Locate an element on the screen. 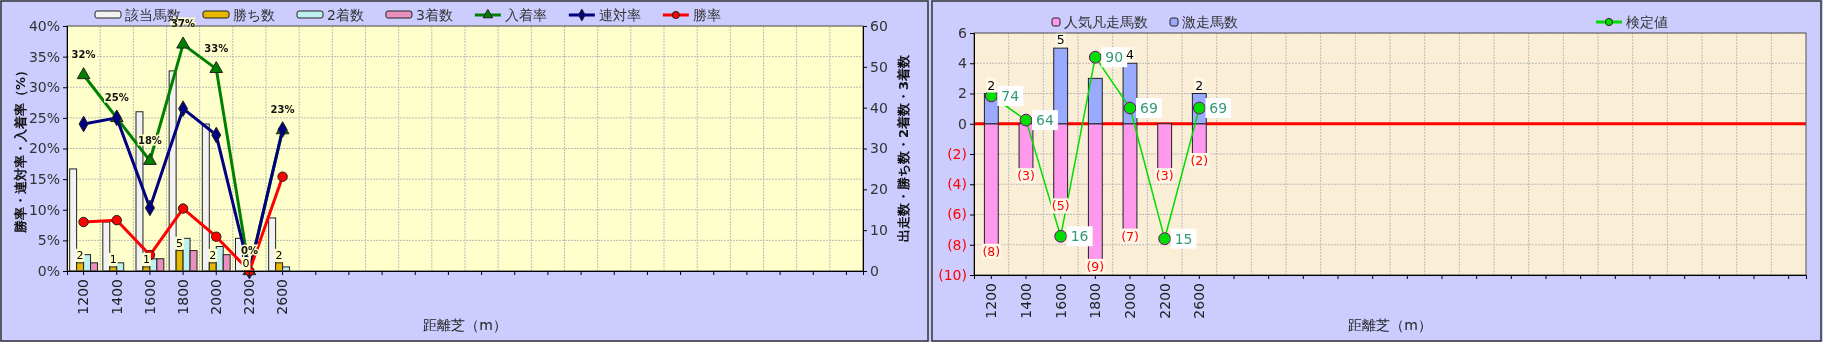  y2-tick-label: 30 is located at coordinates (879, 148).